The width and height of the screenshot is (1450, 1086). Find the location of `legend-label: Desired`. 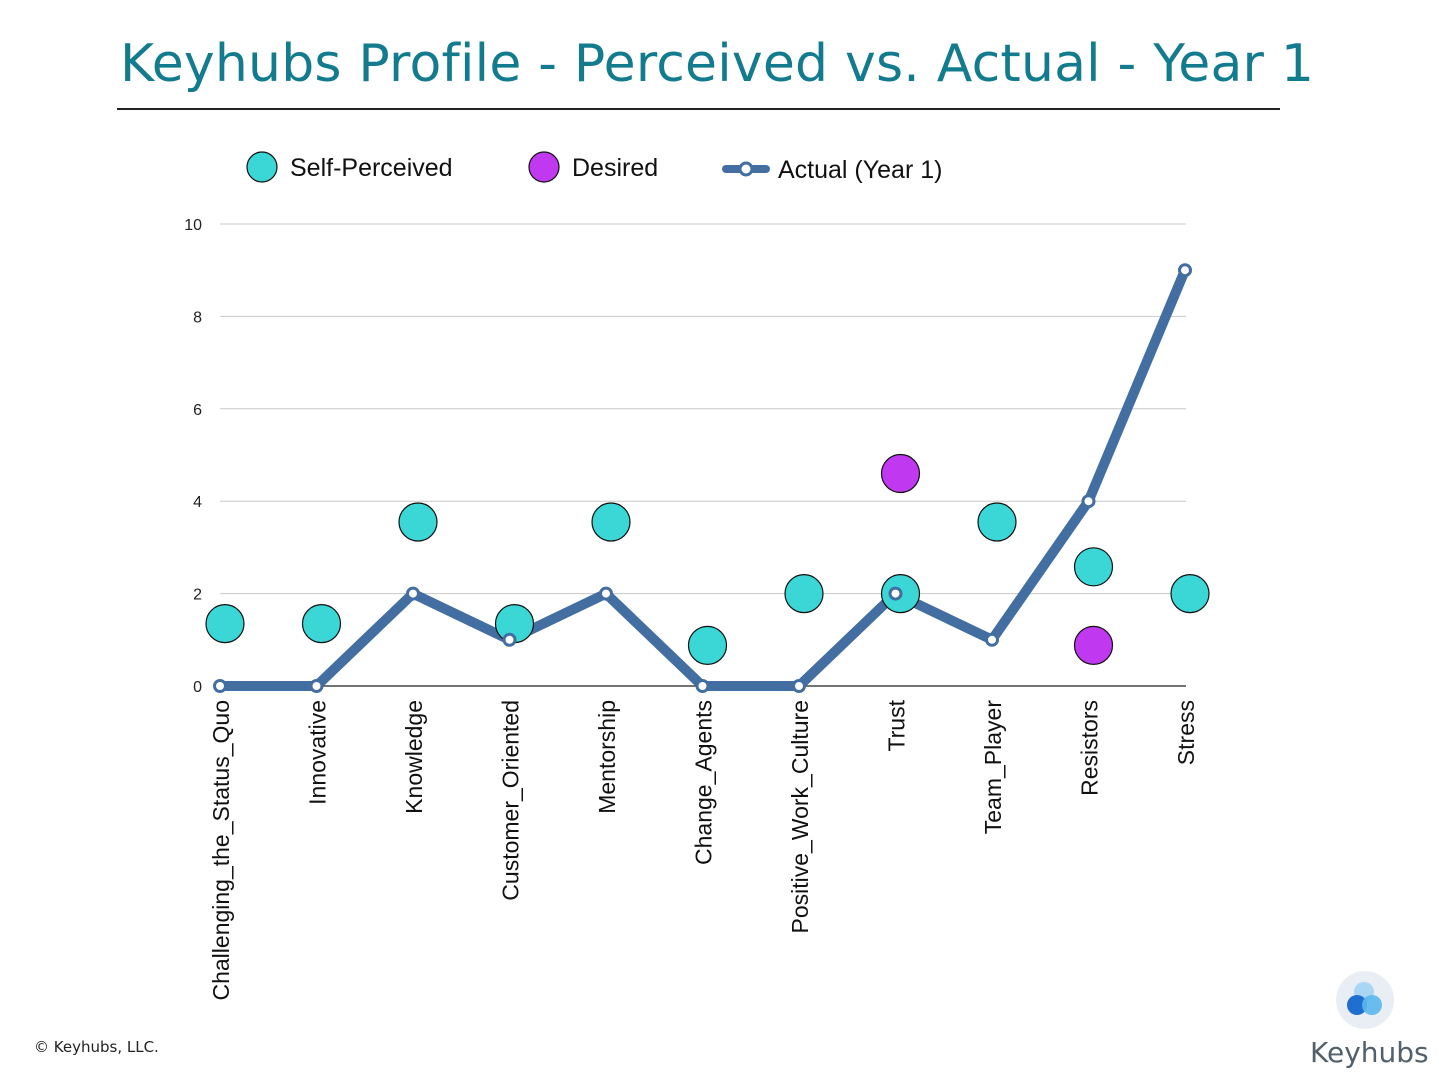

legend-label: Desired is located at coordinates (615, 168).